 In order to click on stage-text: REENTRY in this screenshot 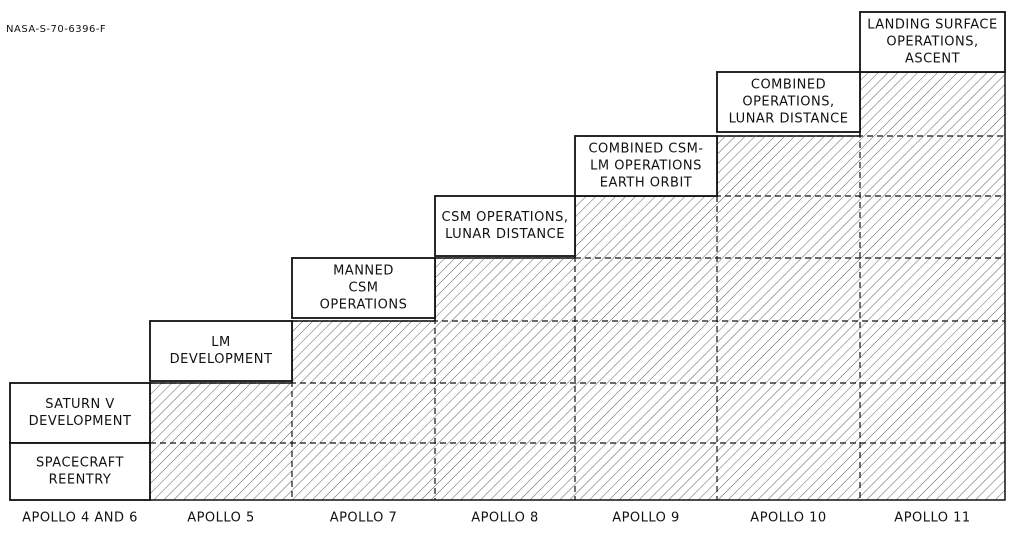, I will do `click(80, 480)`.